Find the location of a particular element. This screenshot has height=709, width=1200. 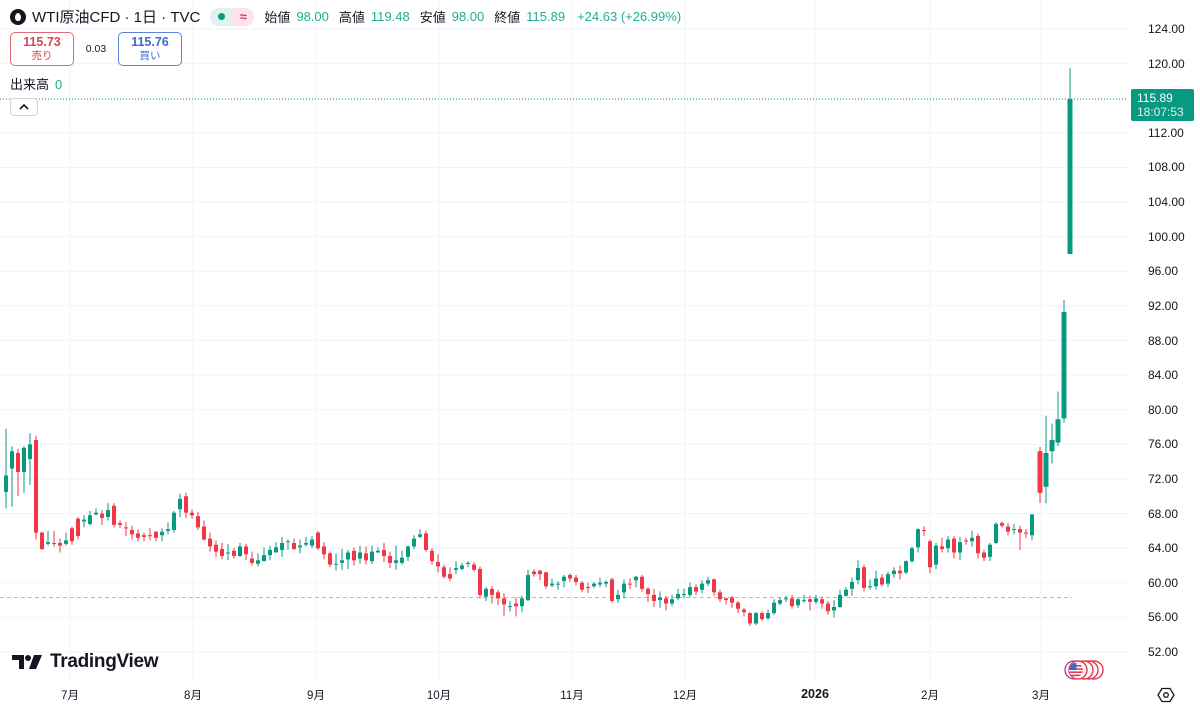

price-tick: 124.00 is located at coordinates (1166, 29).